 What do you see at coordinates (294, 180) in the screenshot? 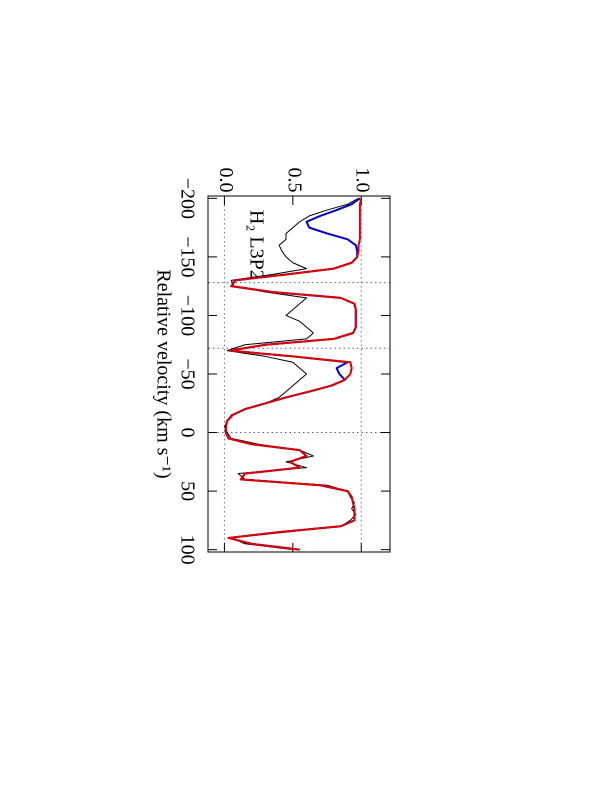
I see `y-tick-label: 0.5` at bounding box center [294, 180].